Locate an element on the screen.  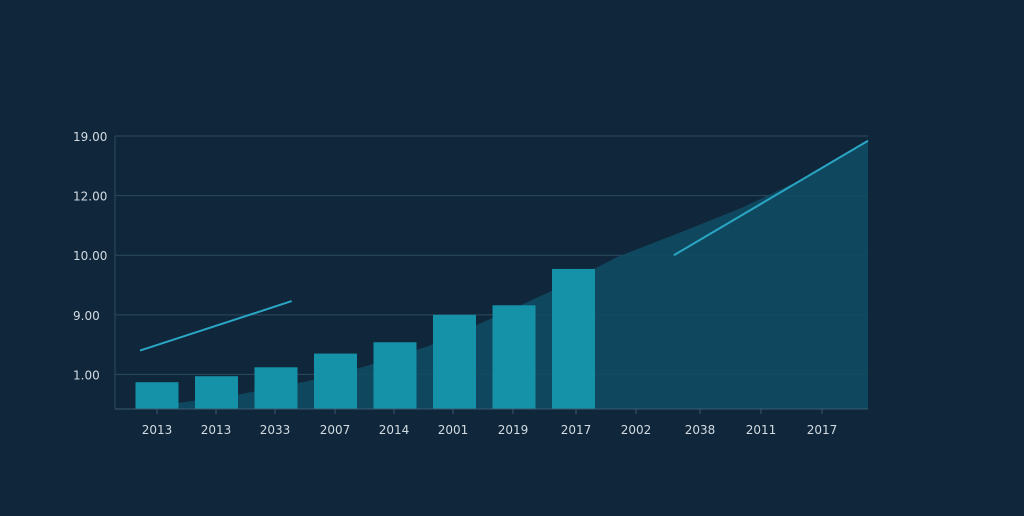
y-tick-label: 9.00 is located at coordinates (86, 316).